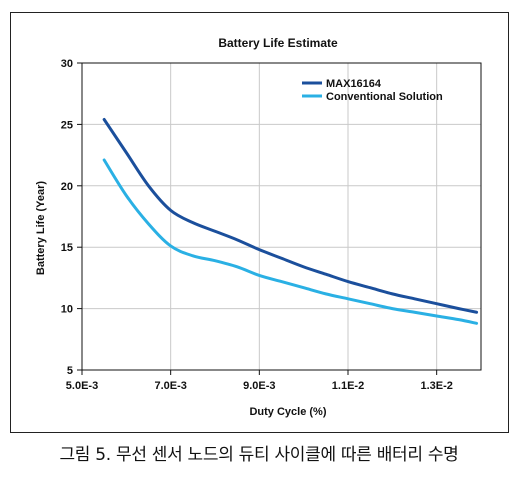 This screenshot has width=518, height=480. I want to click on x-tick-label: 7.0E-3, so click(170, 386).